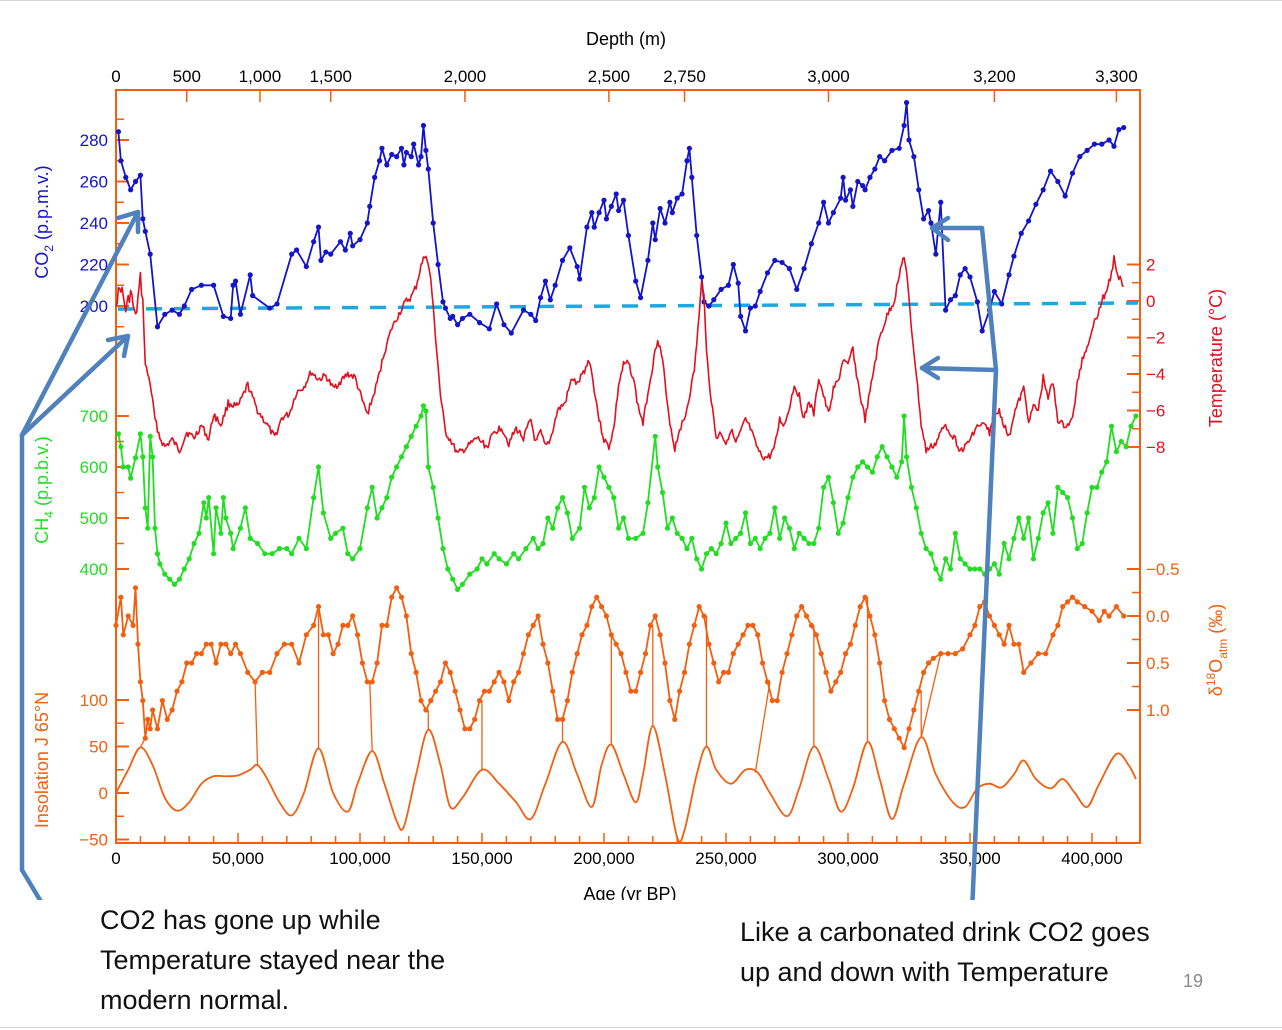 The height and width of the screenshot is (1030, 1282). I want to click on ch4-axis-title: CH4 (p.p.b.v.), so click(44, 489).